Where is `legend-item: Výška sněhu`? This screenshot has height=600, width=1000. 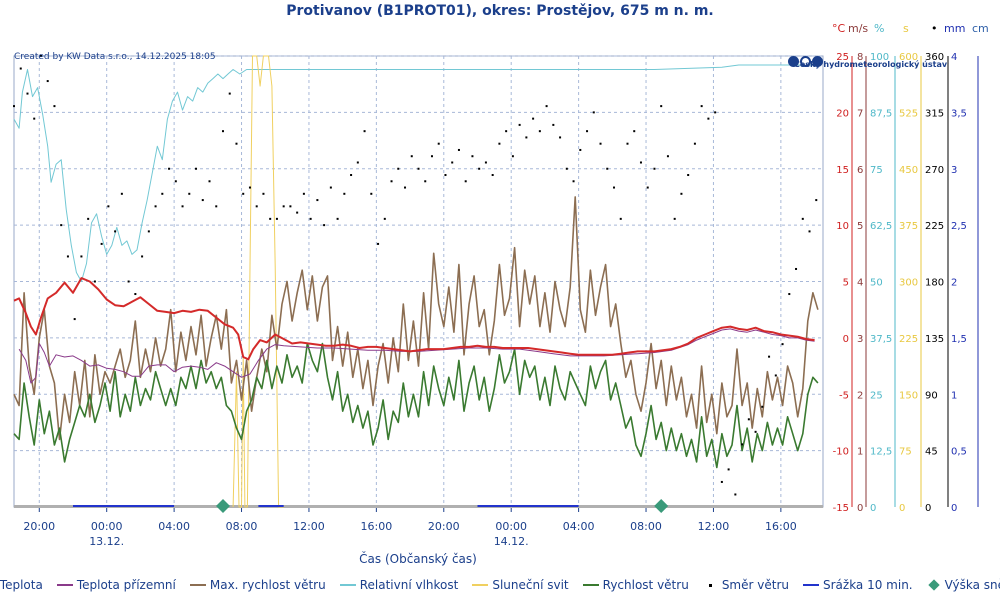 legend-item: Výška sněhu is located at coordinates (963, 585).